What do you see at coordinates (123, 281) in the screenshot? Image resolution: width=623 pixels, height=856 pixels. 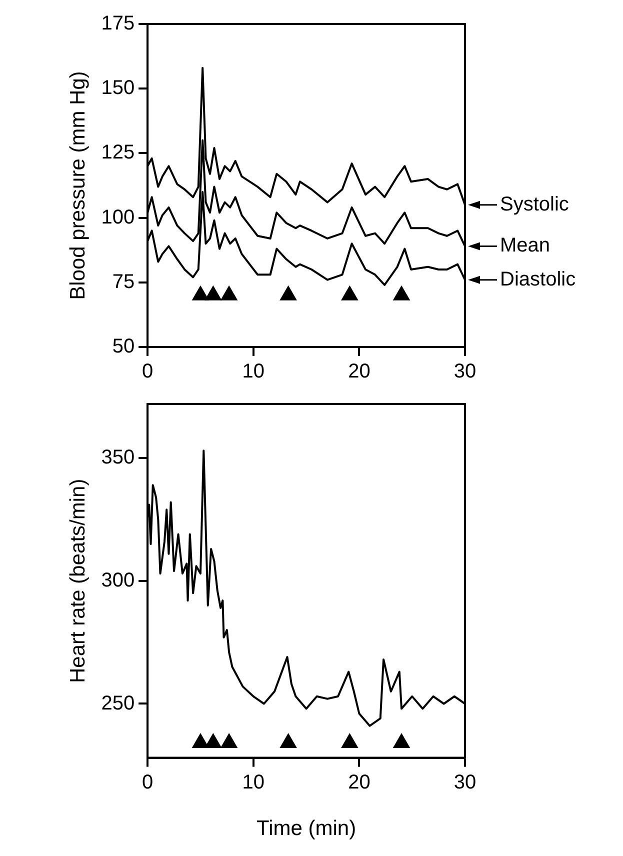 I see `y-tick-label: 75` at bounding box center [123, 281].